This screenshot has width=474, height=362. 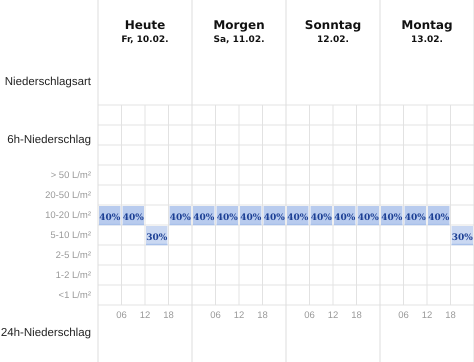 What do you see at coordinates (45, 333) in the screenshot?
I see `text: 24h-Niederschlag` at bounding box center [45, 333].